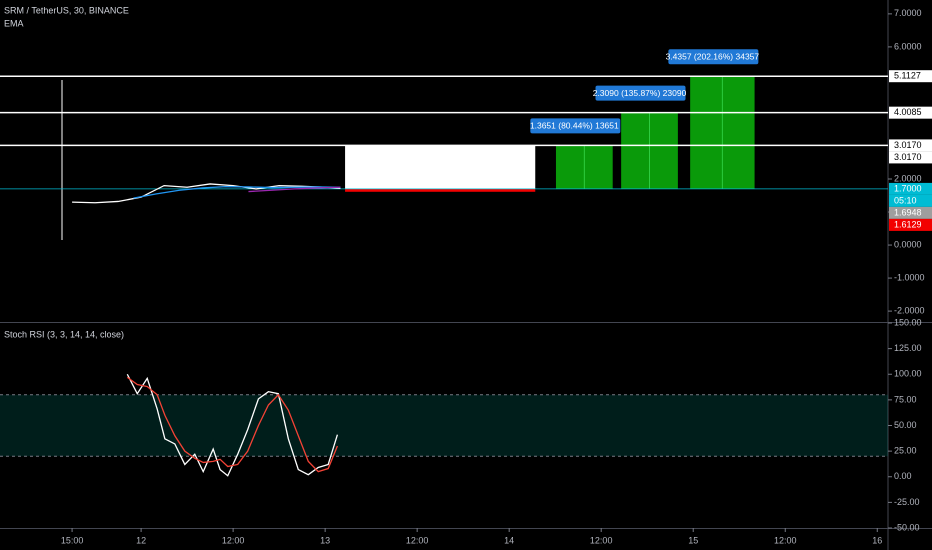 The height and width of the screenshot is (550, 932). I want to click on y-tick-label: -25.00, so click(907, 502).